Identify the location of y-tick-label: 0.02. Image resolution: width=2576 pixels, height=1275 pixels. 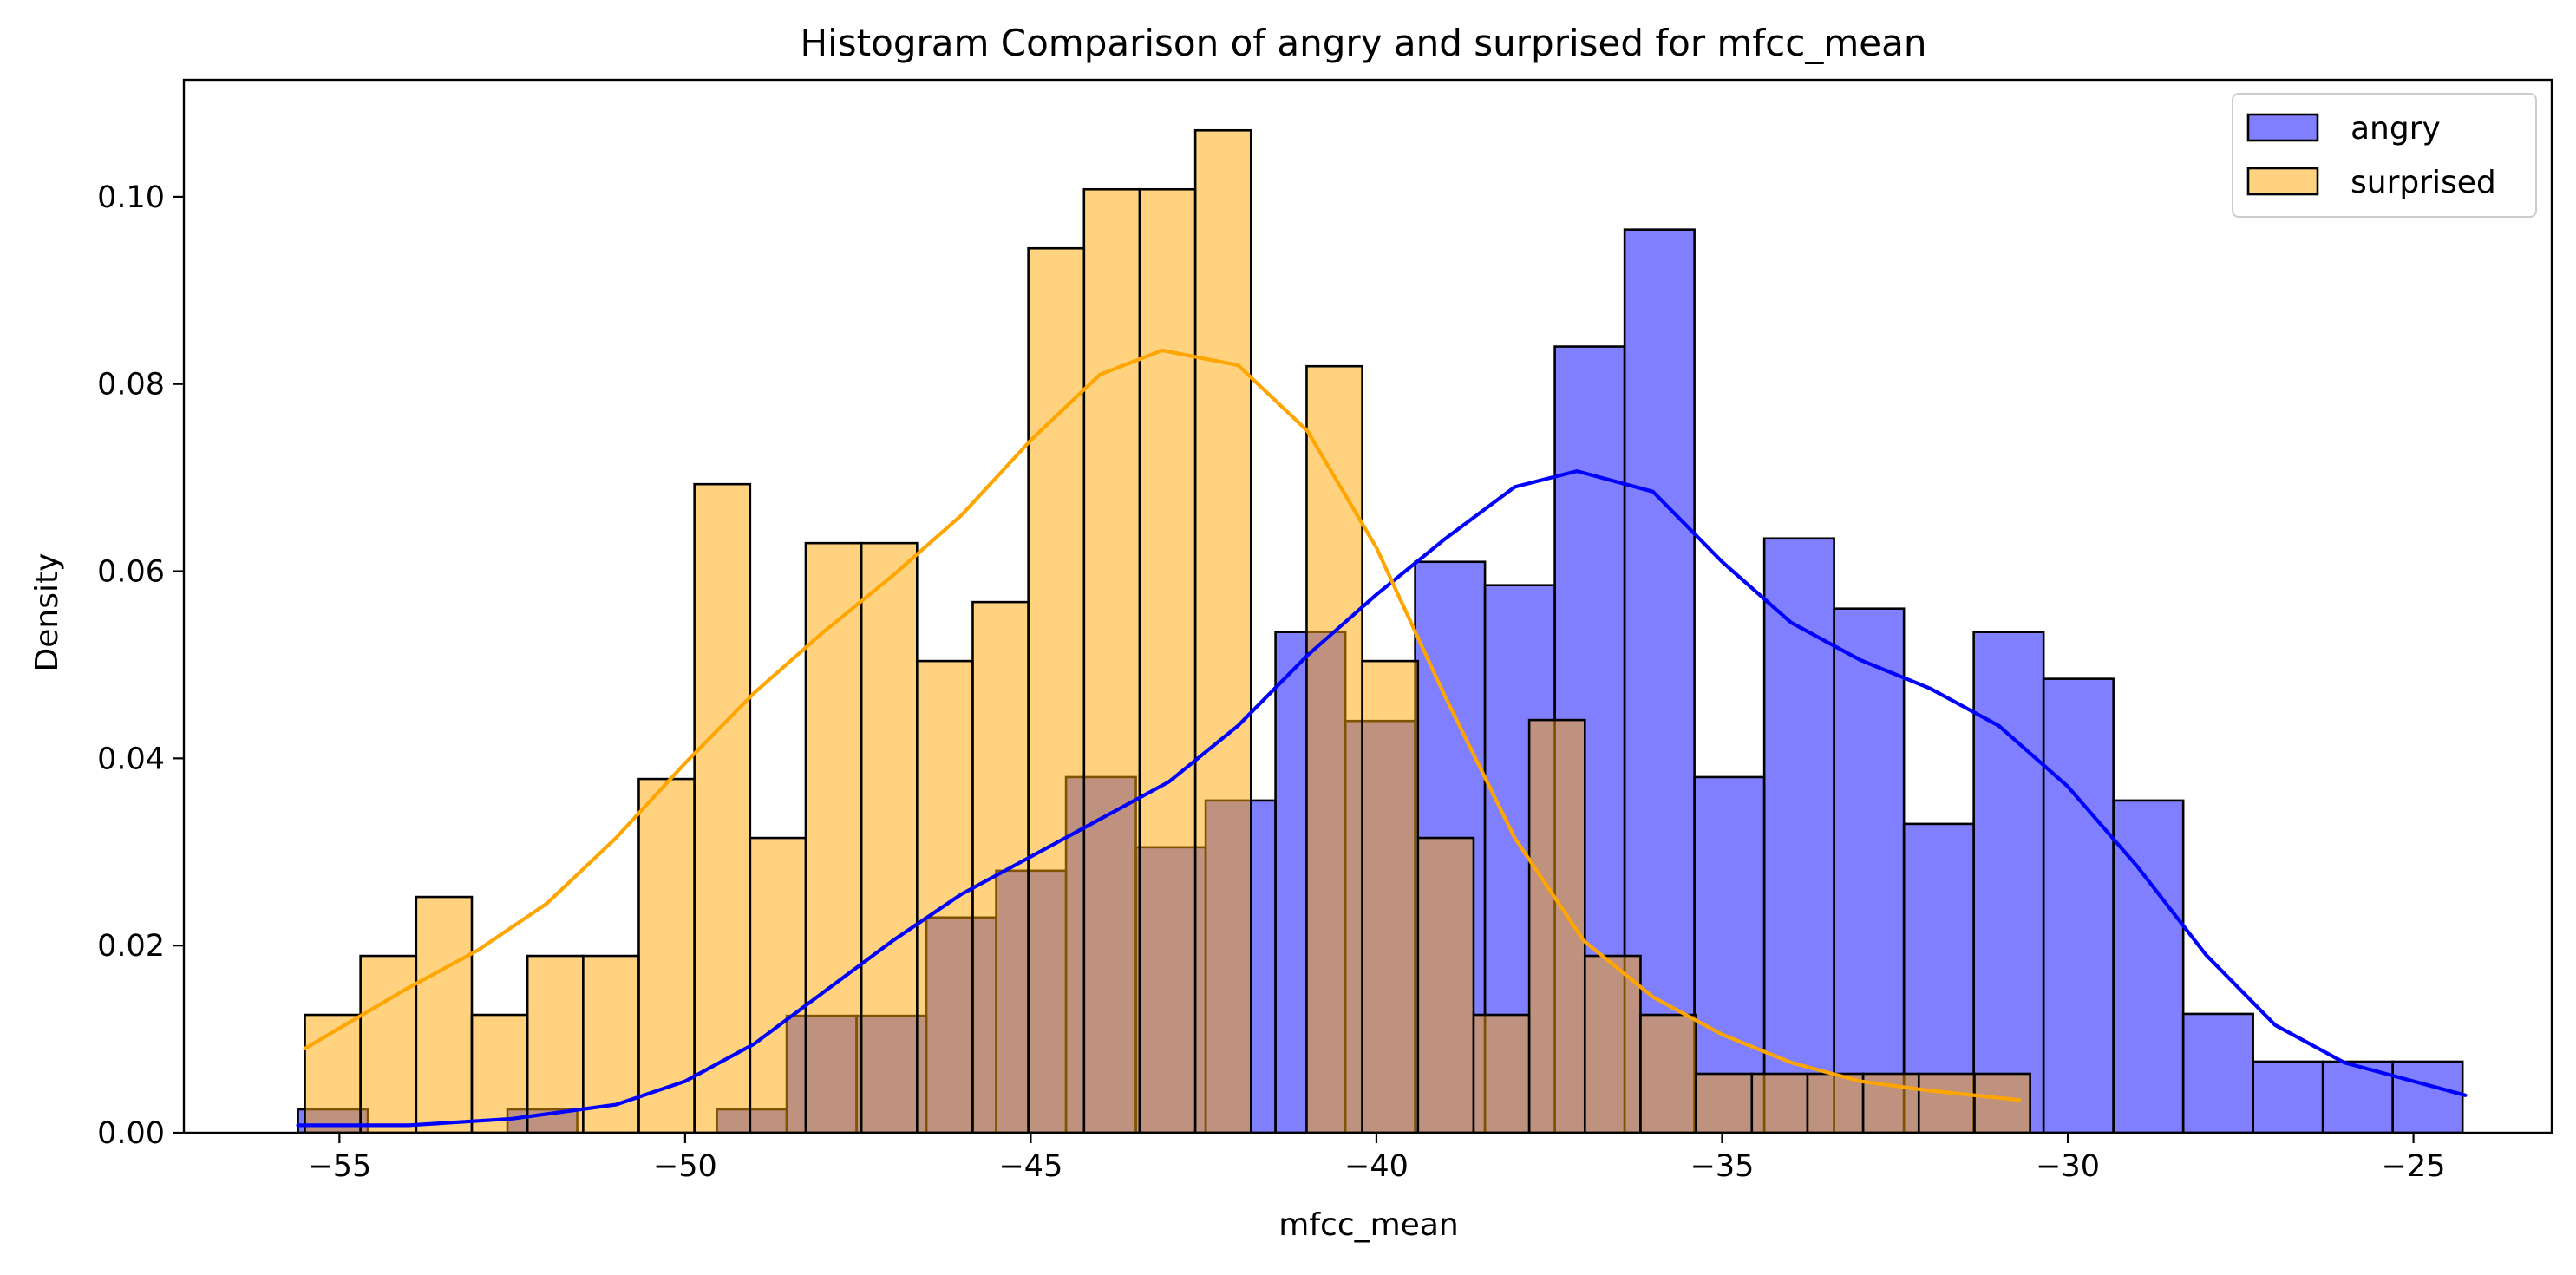
(131, 946).